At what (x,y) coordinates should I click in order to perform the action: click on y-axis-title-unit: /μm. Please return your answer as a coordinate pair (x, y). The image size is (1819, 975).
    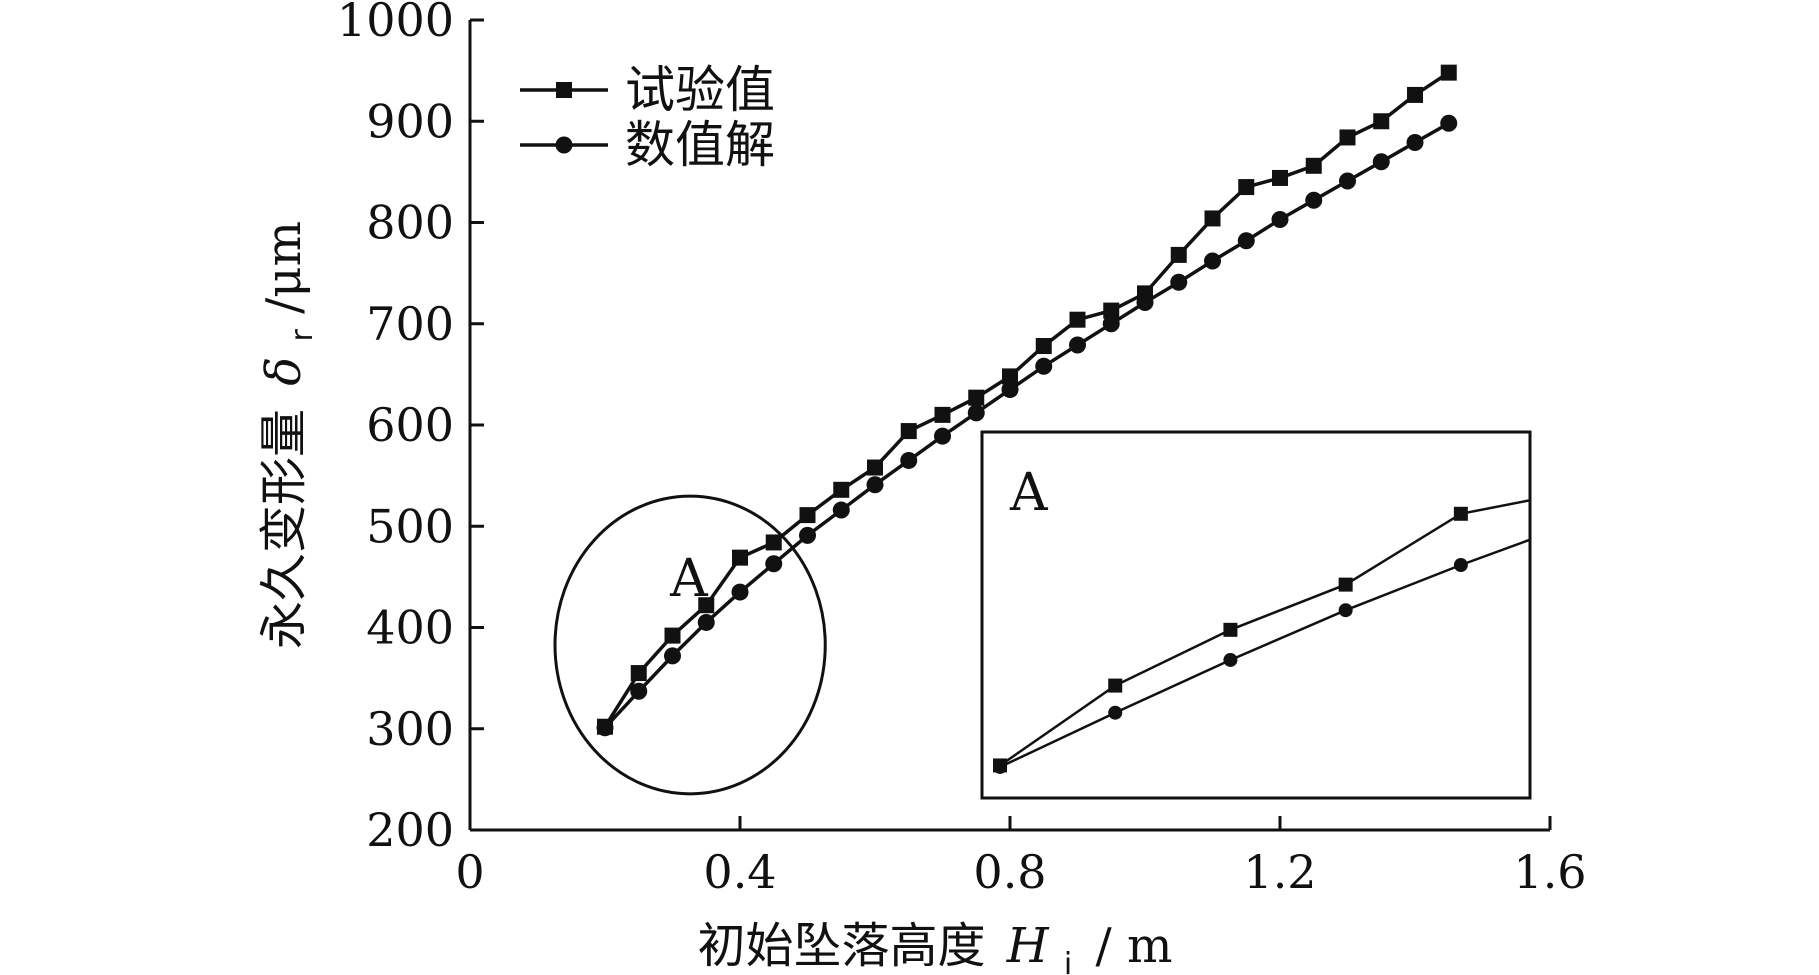
    Looking at the image, I should click on (284, 267).